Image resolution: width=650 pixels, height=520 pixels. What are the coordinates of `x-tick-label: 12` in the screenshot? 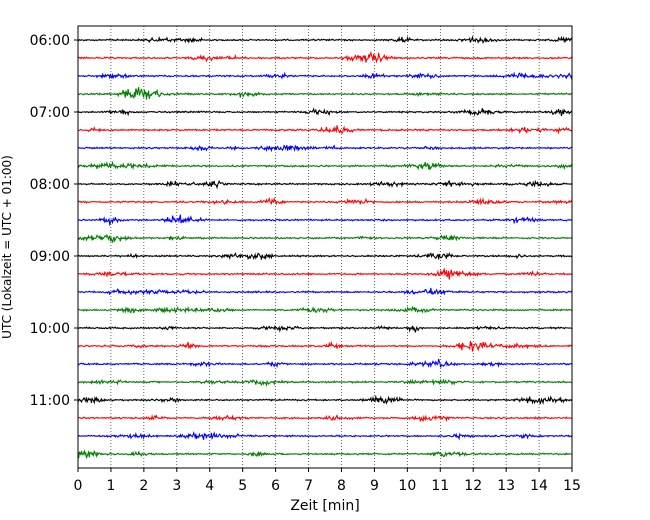 It's located at (473, 486).